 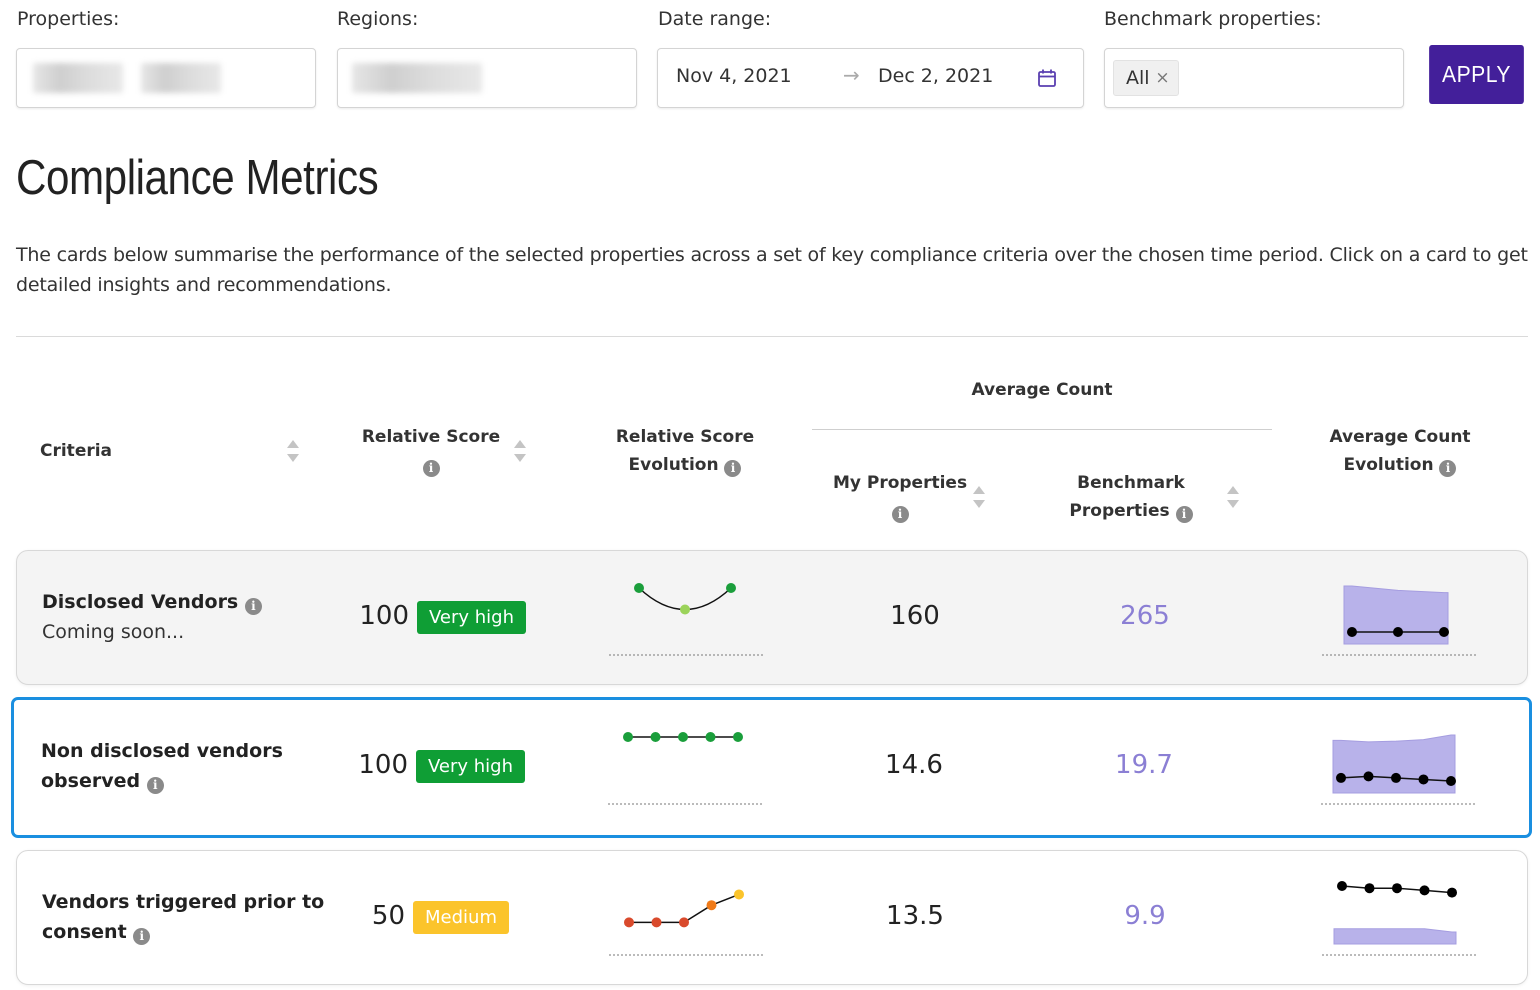 What do you see at coordinates (68, 19) in the screenshot?
I see `properties-label: Properties:` at bounding box center [68, 19].